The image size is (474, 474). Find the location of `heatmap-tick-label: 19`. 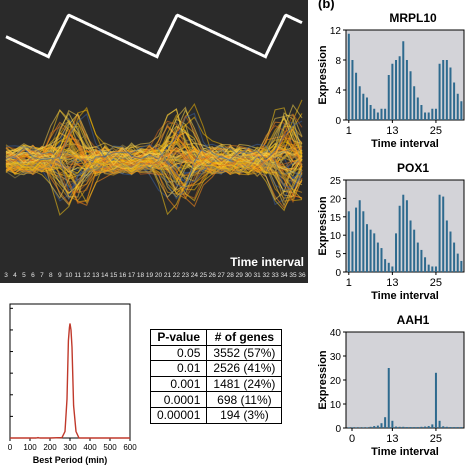

heatmap-tick-label: 19 is located at coordinates (150, 275).